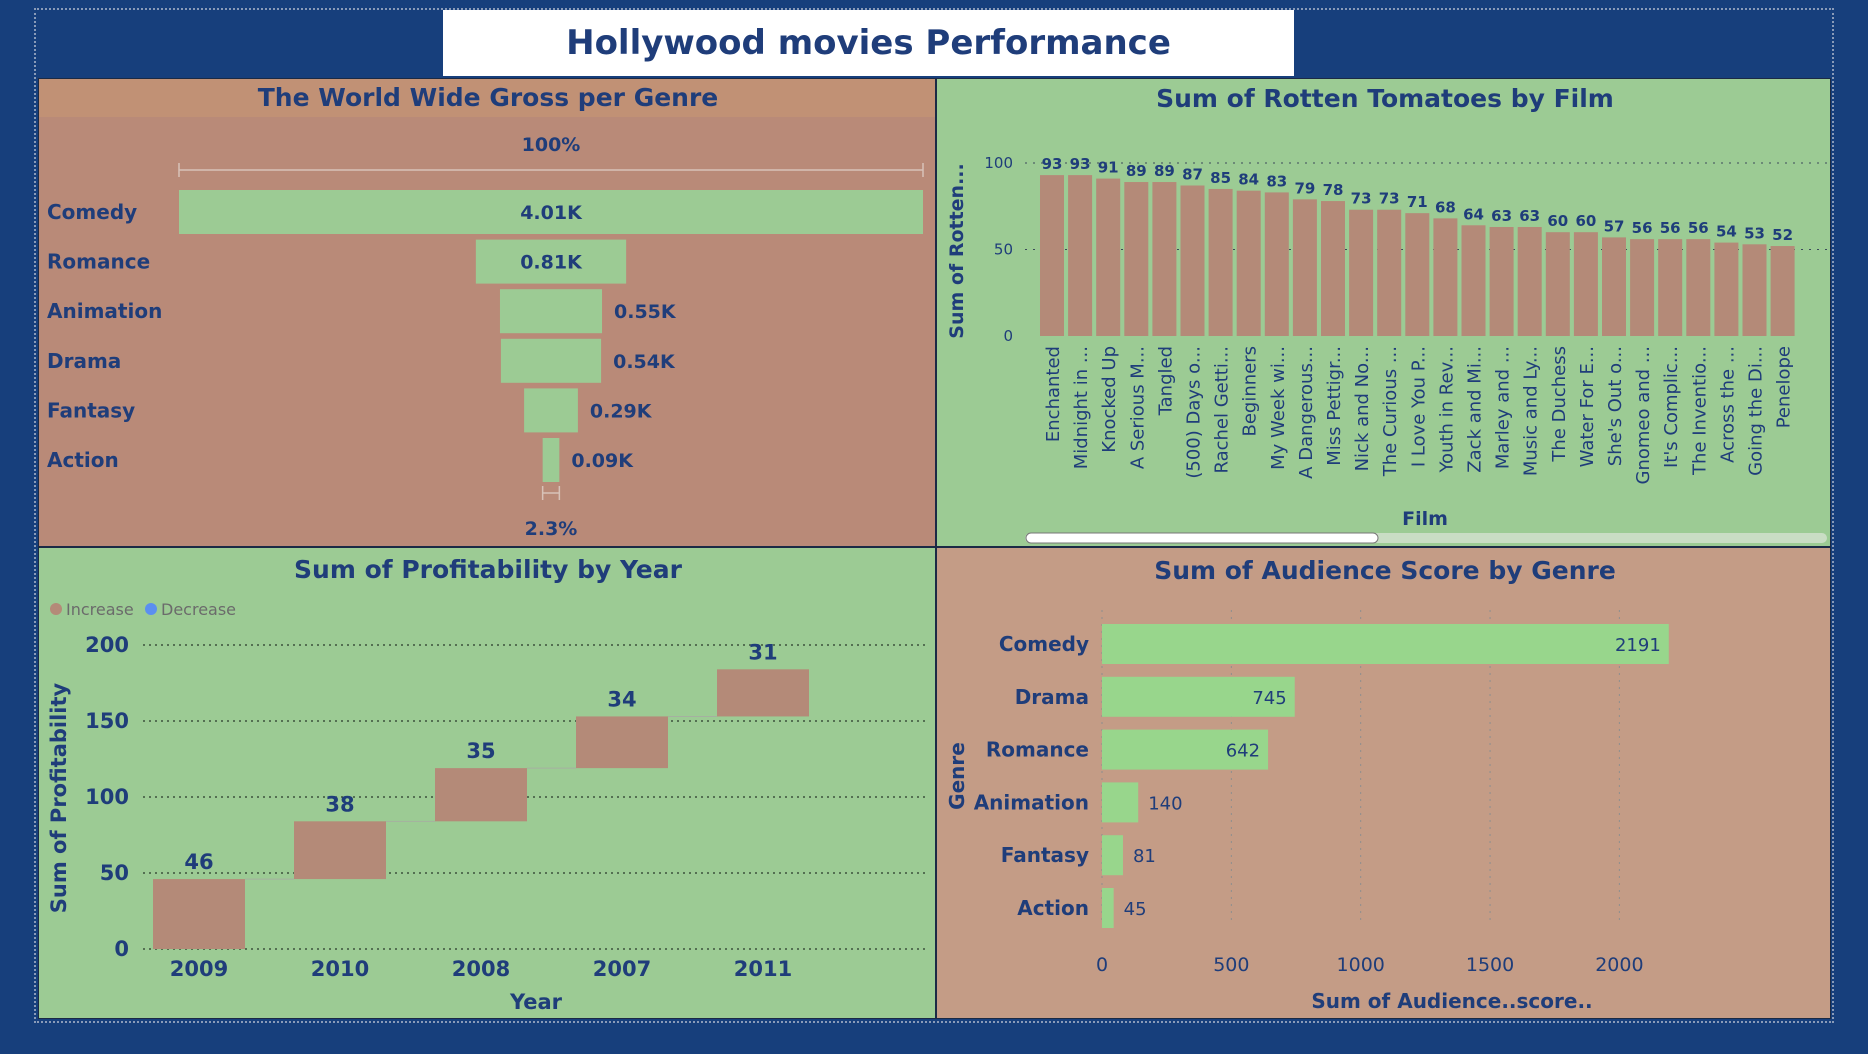 The width and height of the screenshot is (1868, 1054). Describe the element at coordinates (1276, 181) in the screenshot. I see `rotten-data-label: 83` at that location.